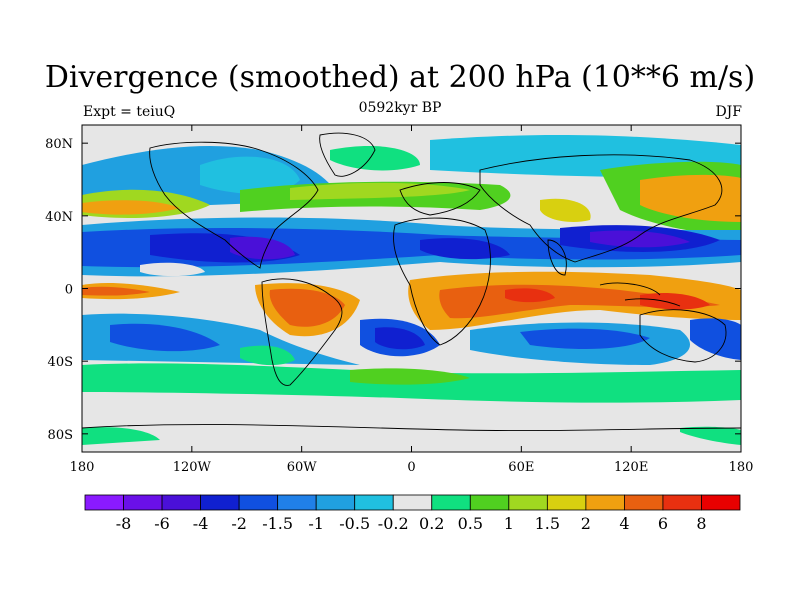 The image size is (800, 600). What do you see at coordinates (60, 362) in the screenshot?
I see `y-tick-label: 40S` at bounding box center [60, 362].